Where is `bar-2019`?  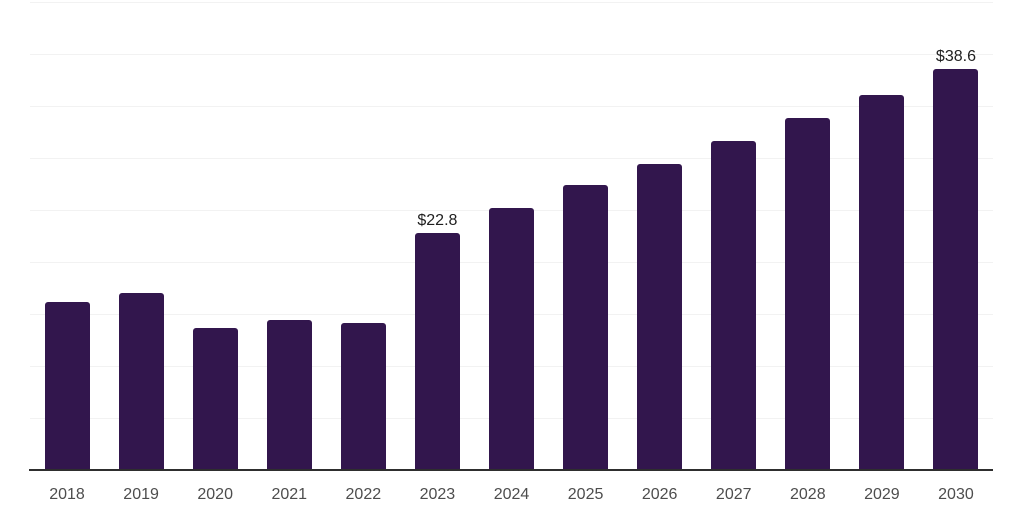
bar-2019 is located at coordinates (141, 381).